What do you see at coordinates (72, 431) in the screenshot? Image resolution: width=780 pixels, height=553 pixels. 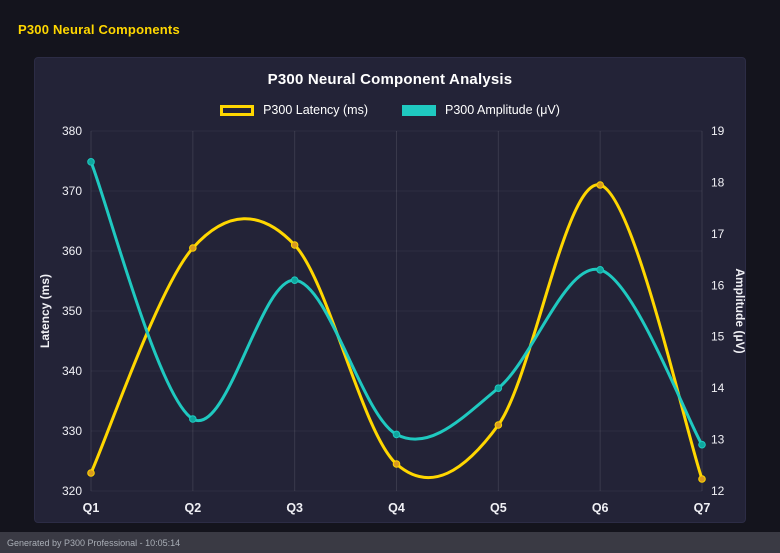 I see `left-axis-tick: 330` at bounding box center [72, 431].